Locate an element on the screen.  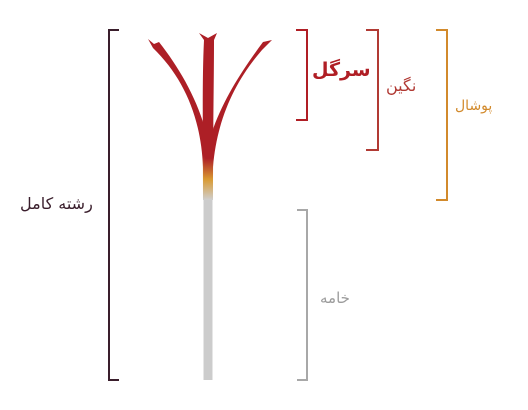
bracket-sargol is located at coordinates (302, 75).